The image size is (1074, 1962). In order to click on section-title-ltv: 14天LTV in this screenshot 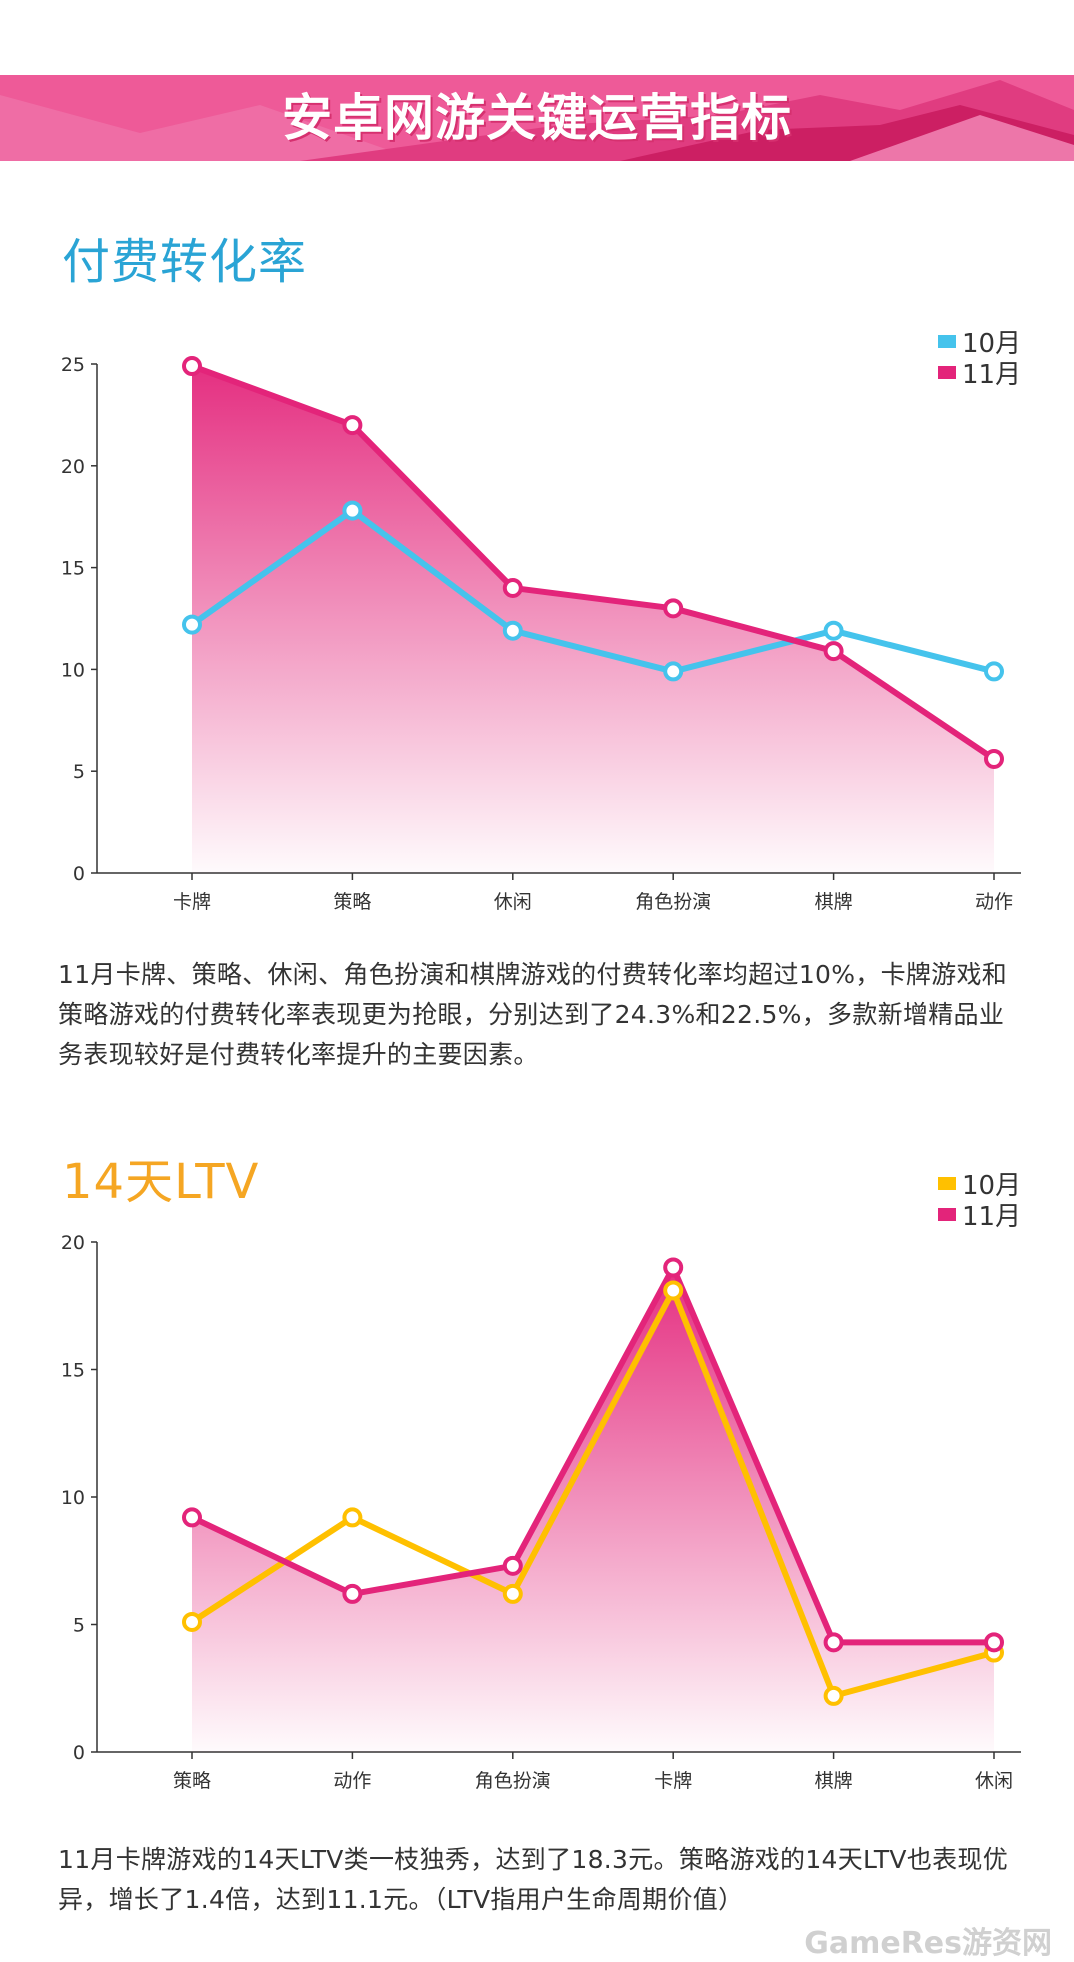, I will do `click(161, 1182)`.